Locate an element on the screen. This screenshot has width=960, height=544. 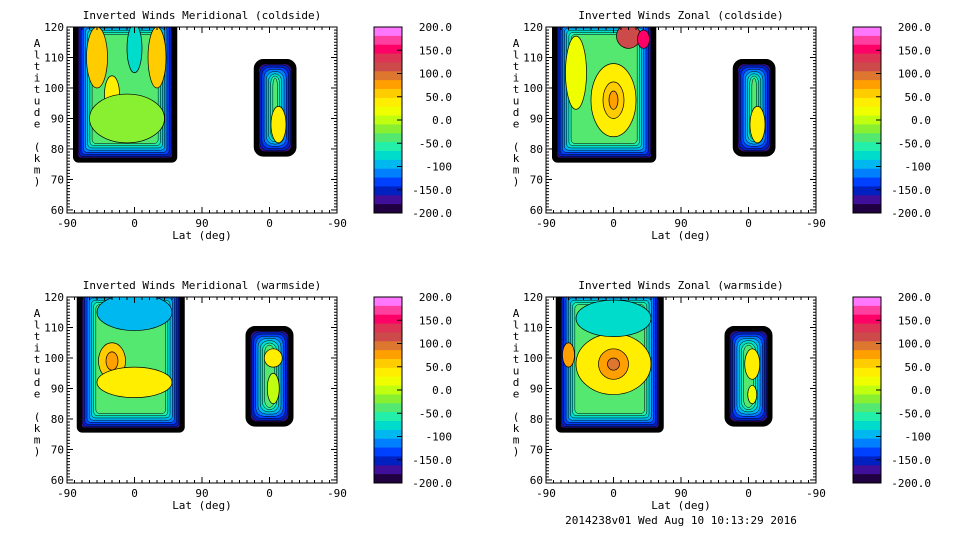
colorbar-label: 150.0 is located at coordinates (914, 320).